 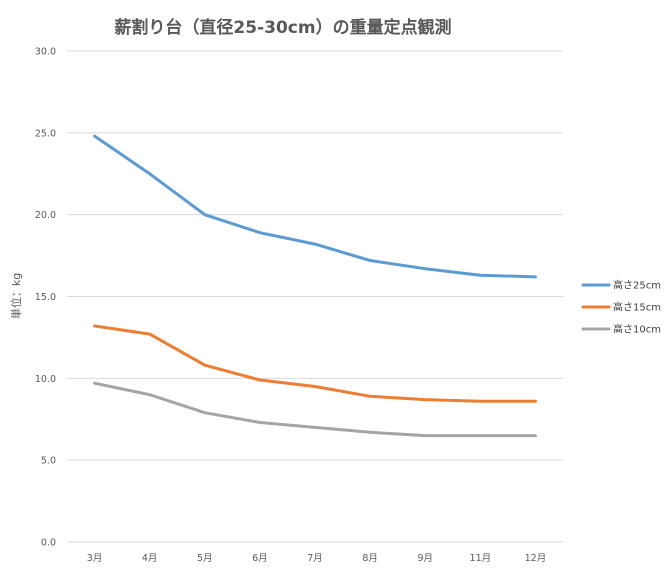 What do you see at coordinates (16, 296) in the screenshot?
I see `y-axis-label: 単位：kg` at bounding box center [16, 296].